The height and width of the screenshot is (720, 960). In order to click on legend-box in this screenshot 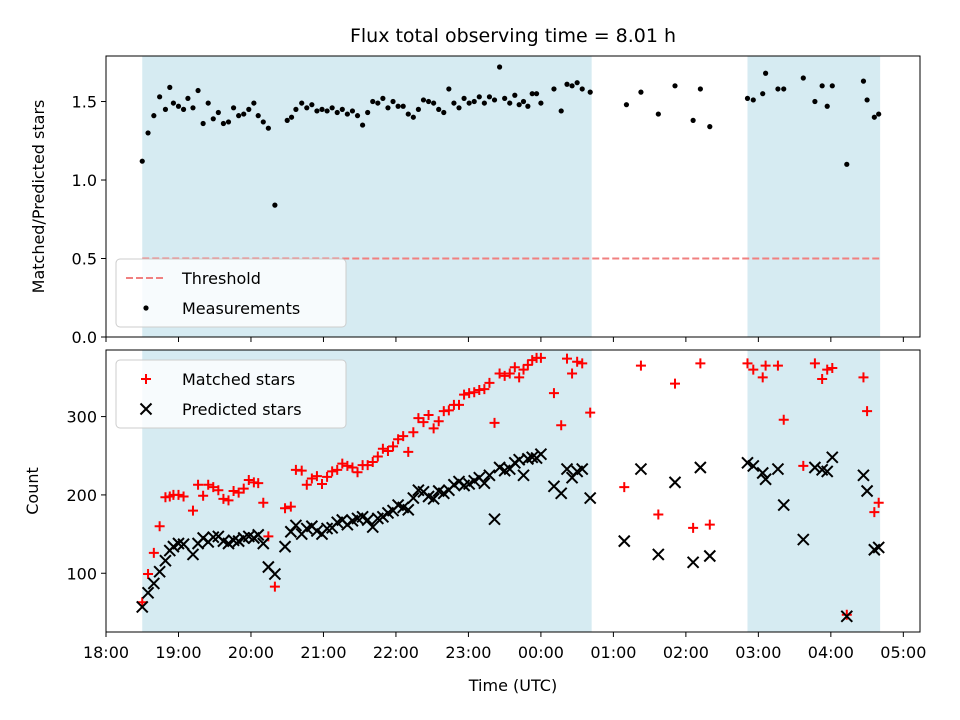, I will do `click(231, 394)`.